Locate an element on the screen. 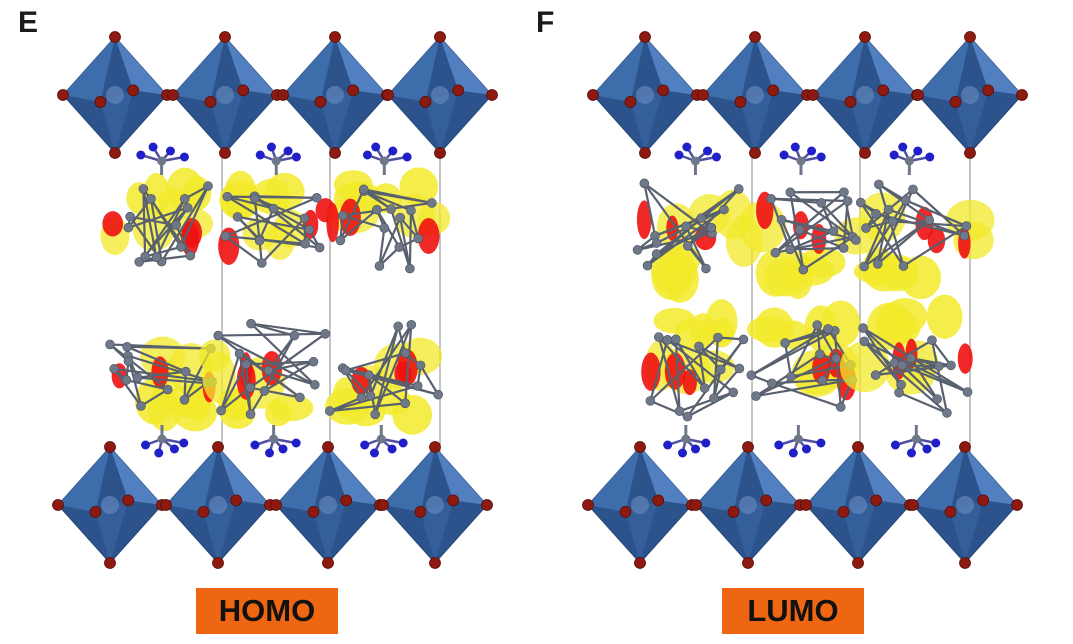  panel-letter: F is located at coordinates (545, 22).